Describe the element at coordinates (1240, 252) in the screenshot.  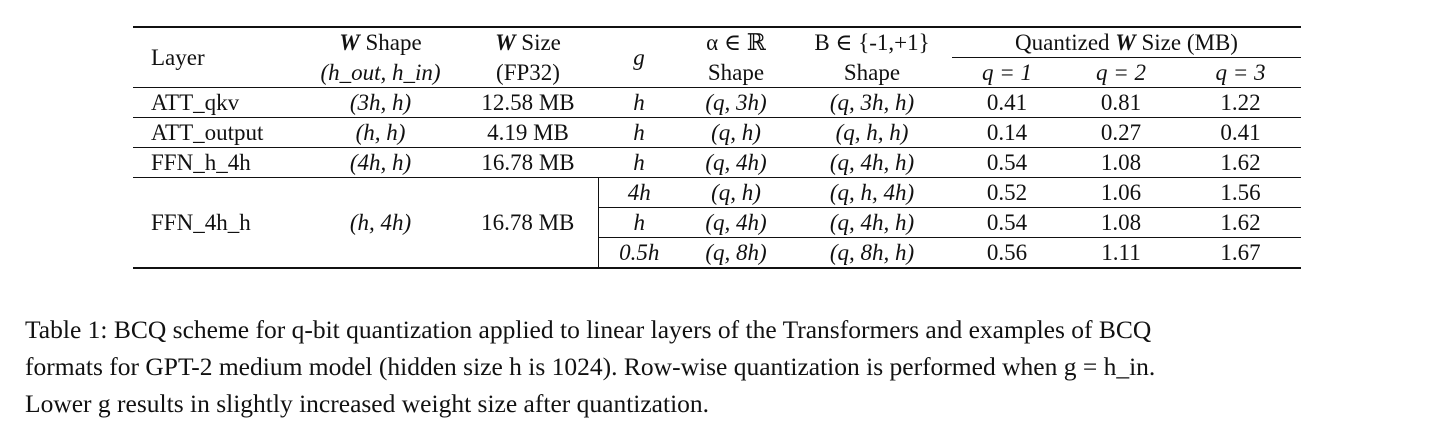
I see `cell-q3: 1.67` at that location.